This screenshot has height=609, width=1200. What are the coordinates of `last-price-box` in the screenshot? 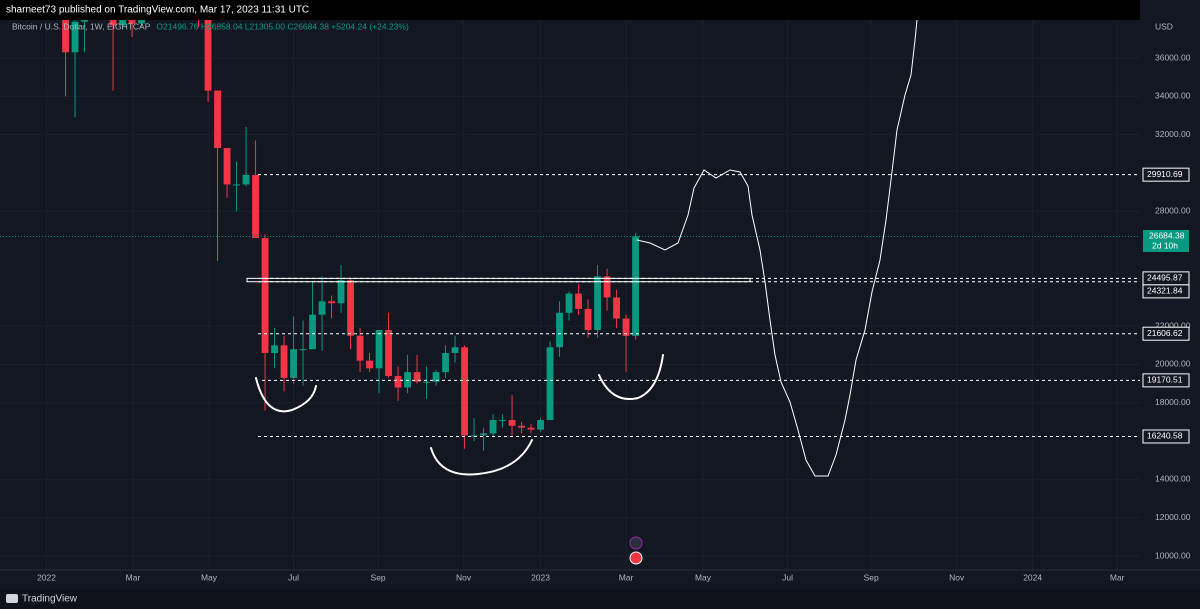 It's located at (1166, 240).